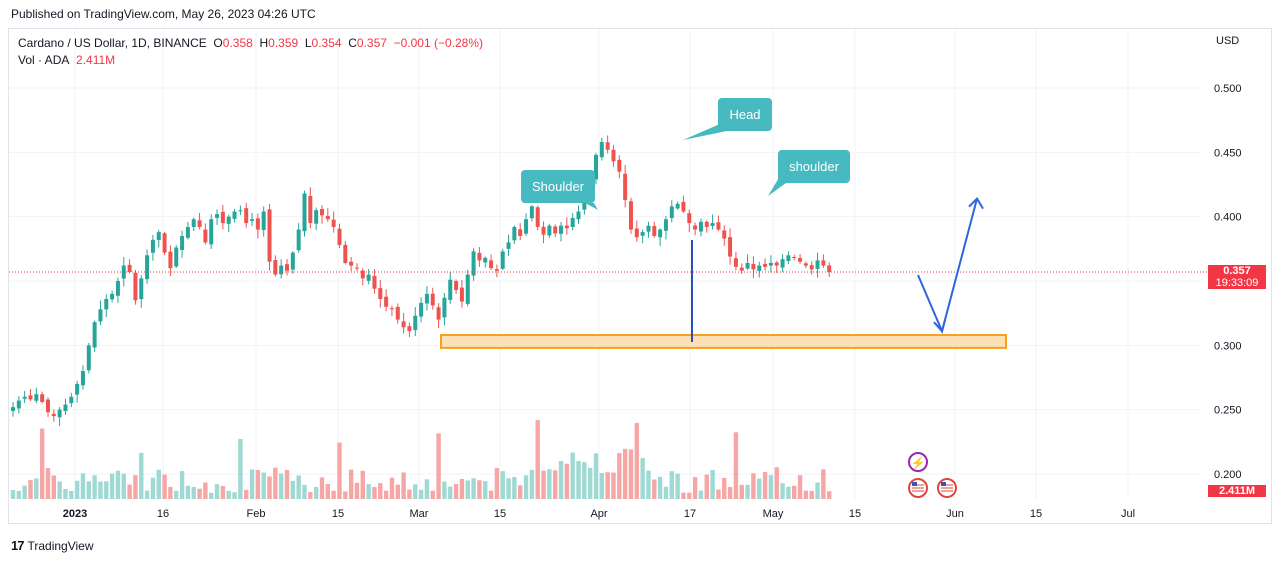  What do you see at coordinates (52, 545) in the screenshot?
I see `tradingview-logo: 17 TradingView` at bounding box center [52, 545].